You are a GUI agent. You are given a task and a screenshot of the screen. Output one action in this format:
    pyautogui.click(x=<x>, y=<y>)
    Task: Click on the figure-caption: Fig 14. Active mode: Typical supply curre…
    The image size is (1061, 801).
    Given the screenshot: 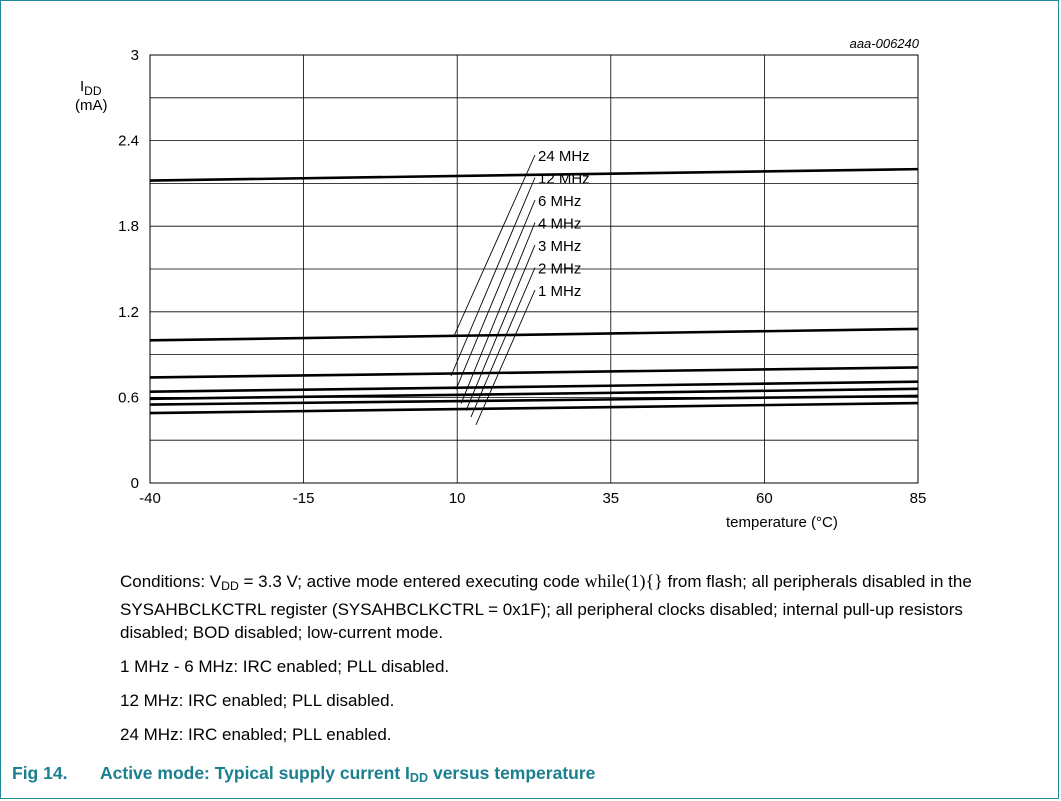 What is the action you would take?
    pyautogui.click(x=303, y=774)
    